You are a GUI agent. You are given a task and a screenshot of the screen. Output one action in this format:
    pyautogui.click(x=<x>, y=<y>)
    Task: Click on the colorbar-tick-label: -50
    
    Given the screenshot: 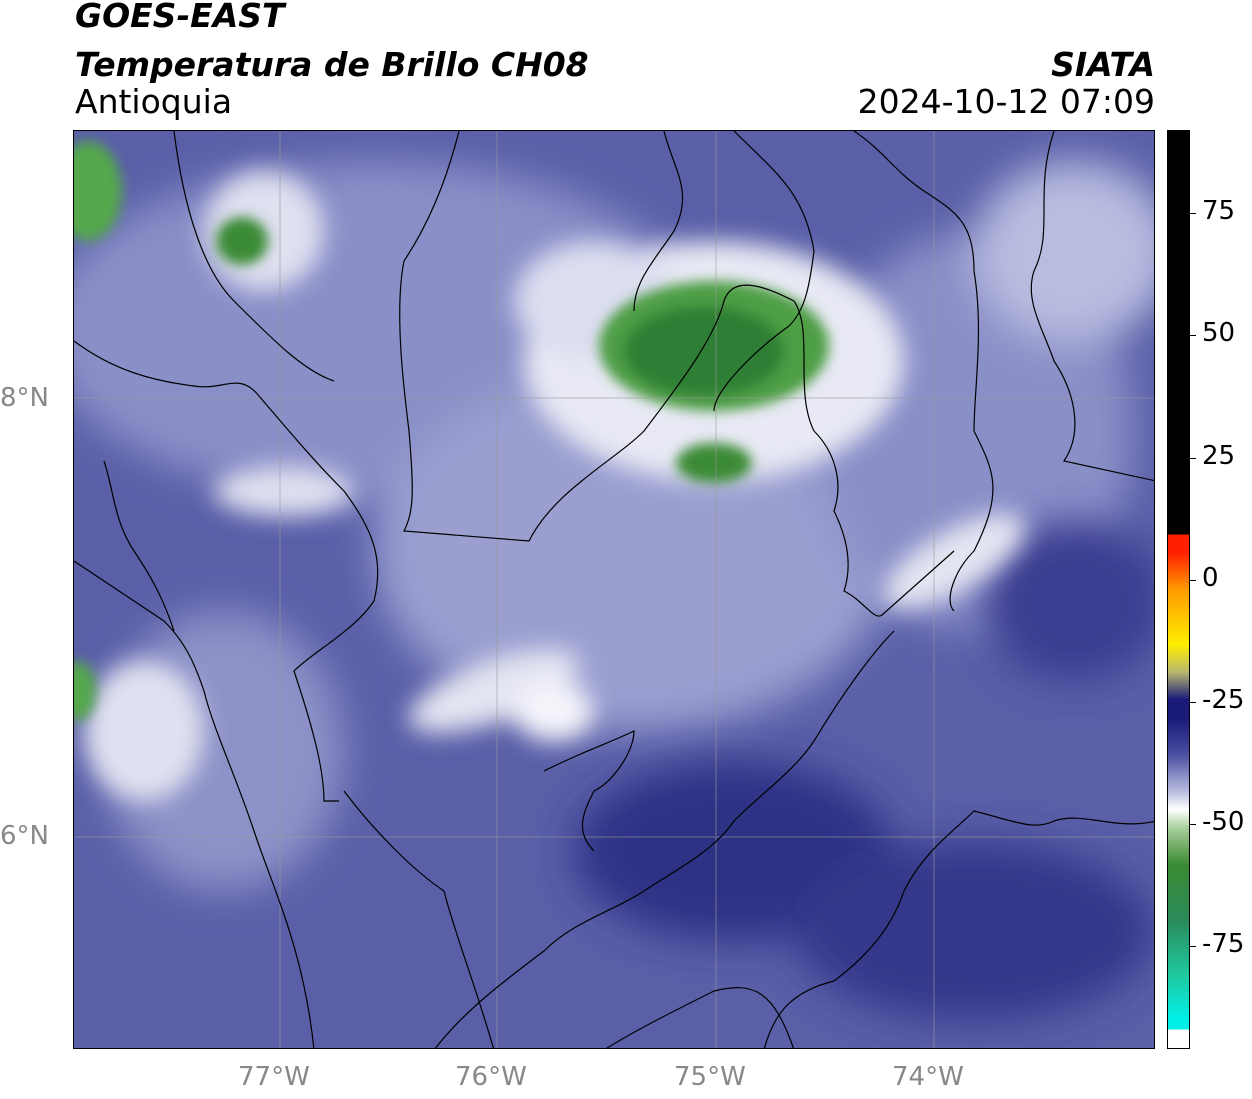 What is the action you would take?
    pyautogui.click(x=1223, y=822)
    